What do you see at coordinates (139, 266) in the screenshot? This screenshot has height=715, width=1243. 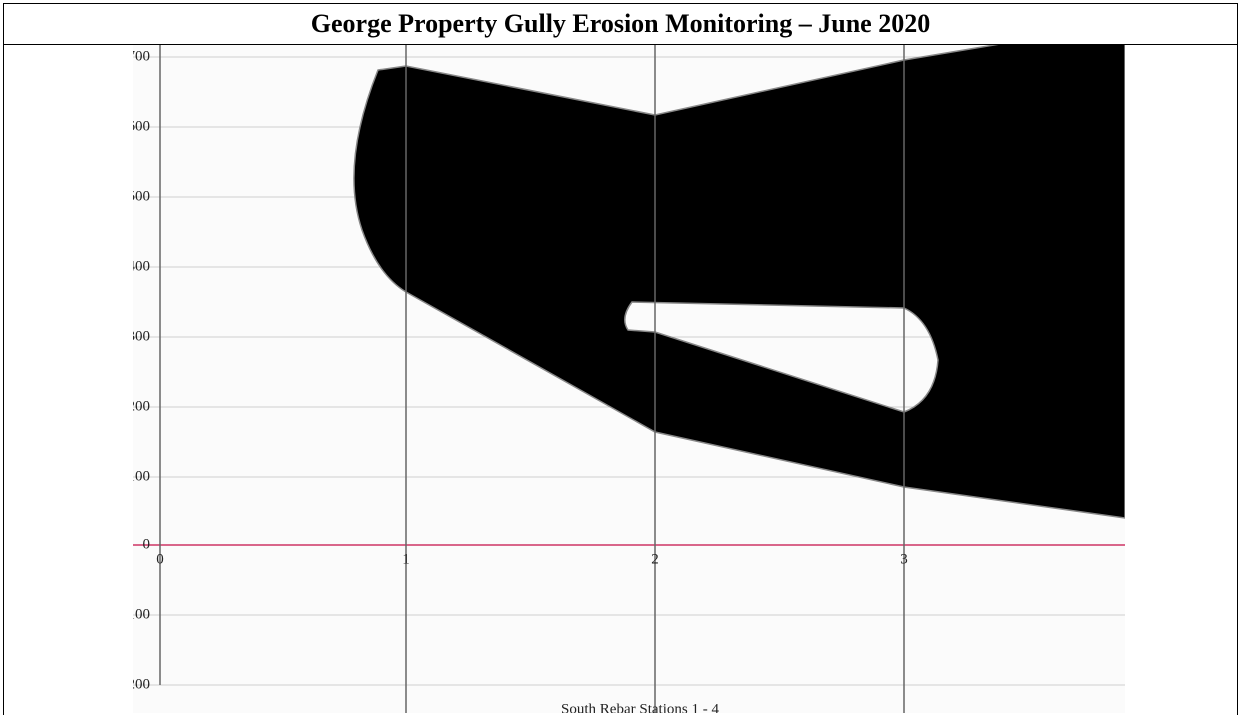 I see `y-label: 400` at bounding box center [139, 266].